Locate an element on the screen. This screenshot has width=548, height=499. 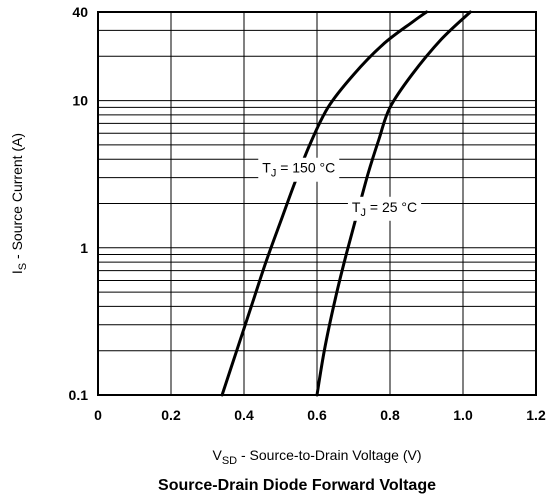
y-tick-label: 1 is located at coordinates (84, 248).